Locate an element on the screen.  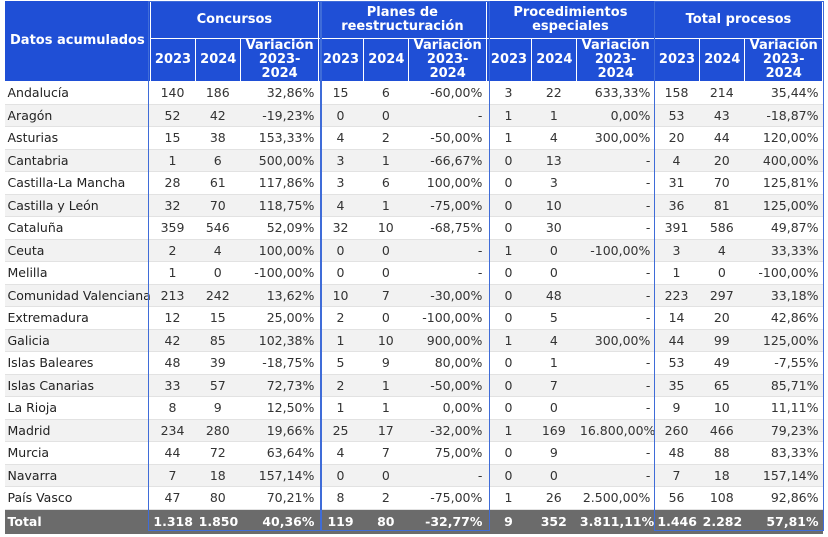
variation-cell: -32,00% is located at coordinates (447, 430).